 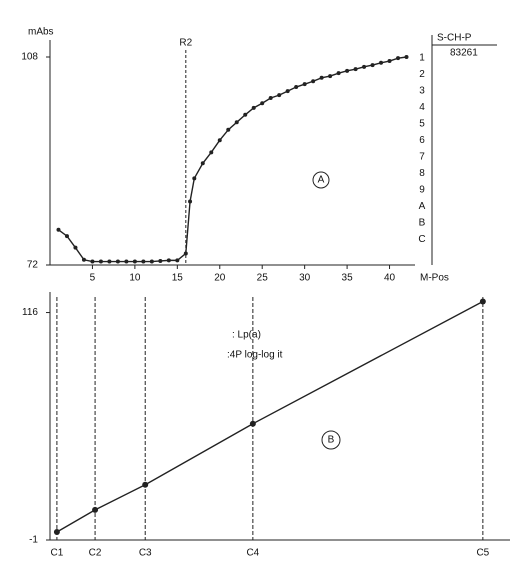 What do you see at coordinates (422, 107) in the screenshot?
I see `side-row: 4` at bounding box center [422, 107].